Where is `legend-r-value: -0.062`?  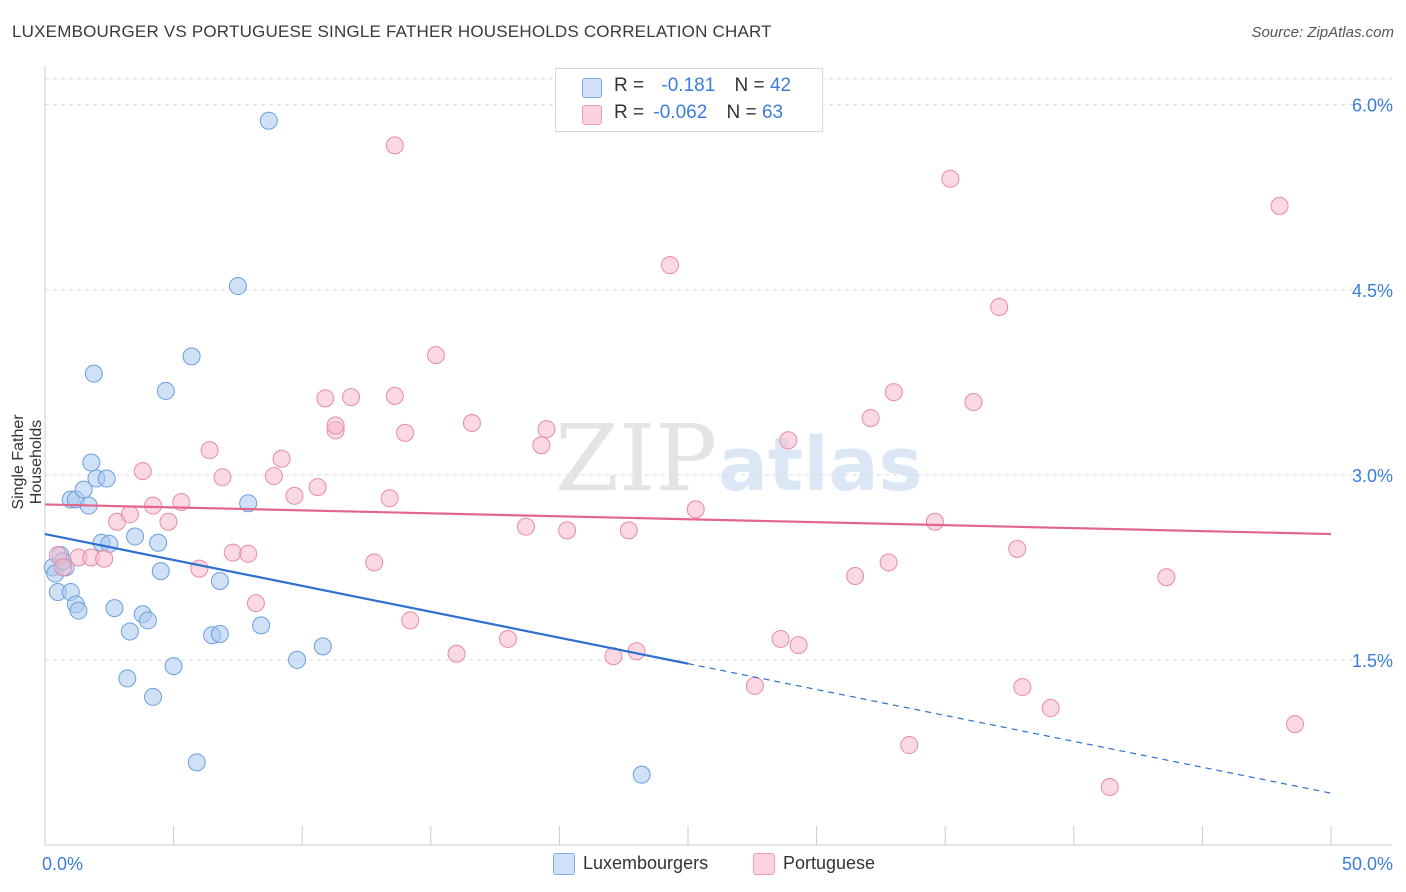 legend-r-value: -0.062 is located at coordinates (680, 112).